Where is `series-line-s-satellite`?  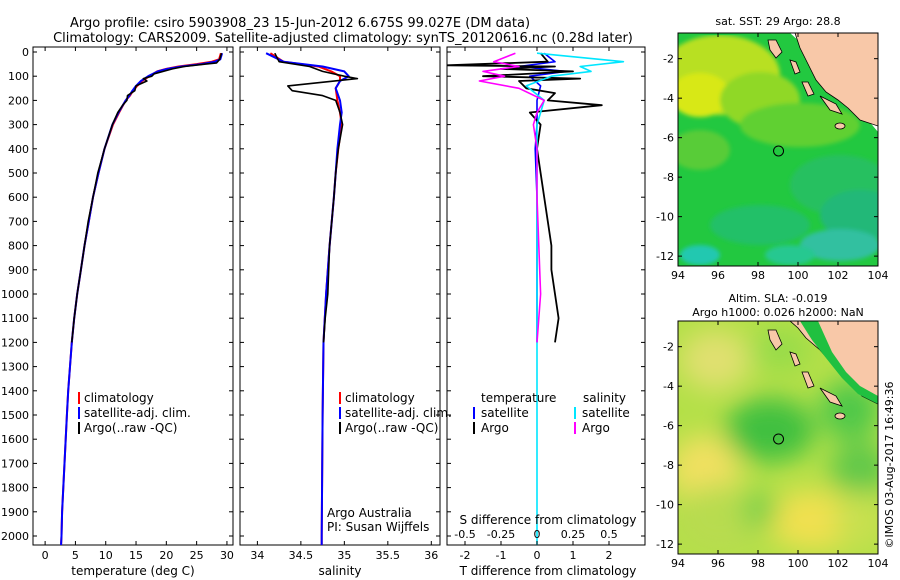
series-line-s-satellite is located at coordinates (575, 298).